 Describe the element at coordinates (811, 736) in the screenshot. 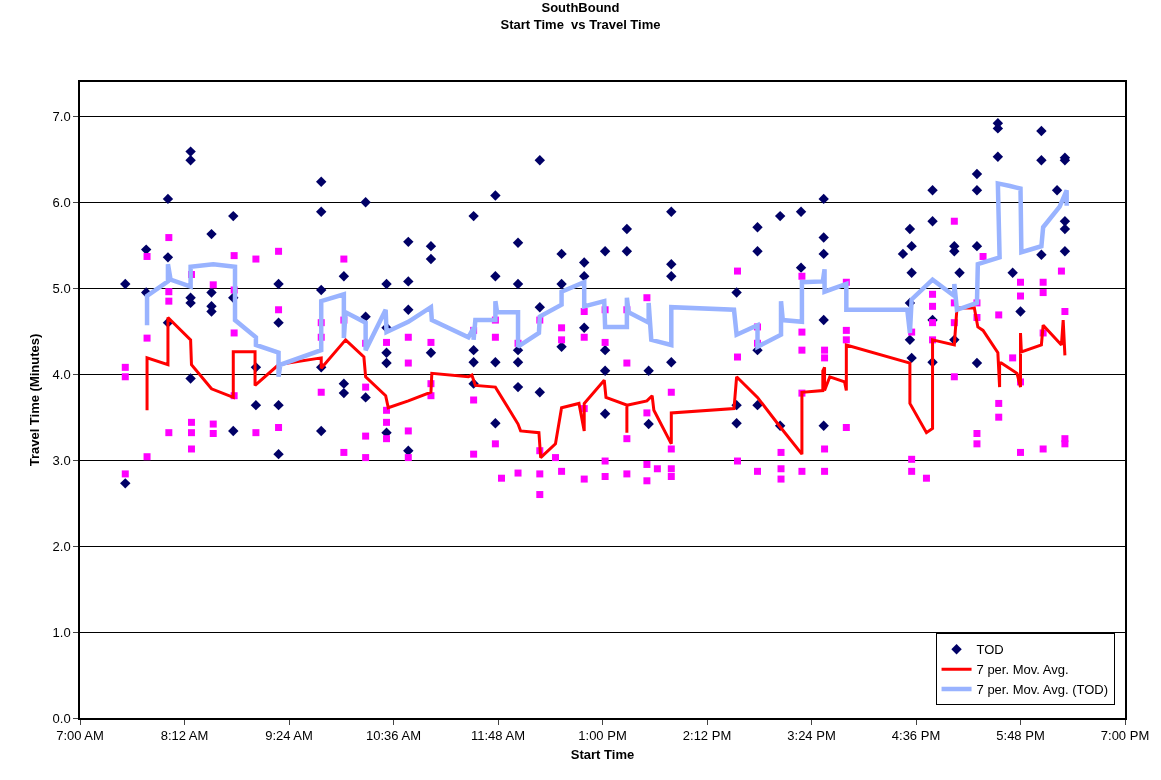

I see `x-tick-label: 3:24 PM` at that location.